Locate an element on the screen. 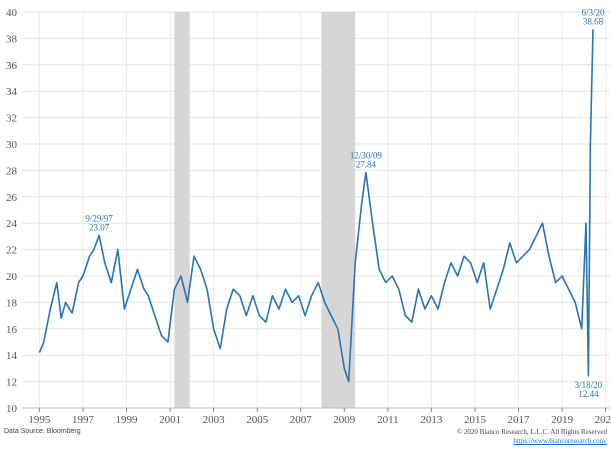  annotation-date: 9/29/97 is located at coordinates (99, 218).